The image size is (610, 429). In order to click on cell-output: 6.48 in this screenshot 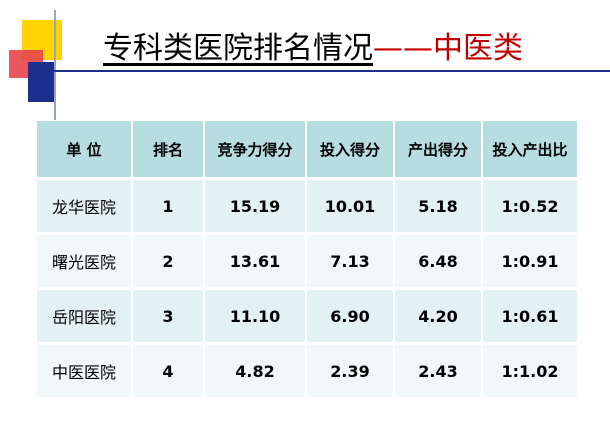, I will do `click(439, 261)`.